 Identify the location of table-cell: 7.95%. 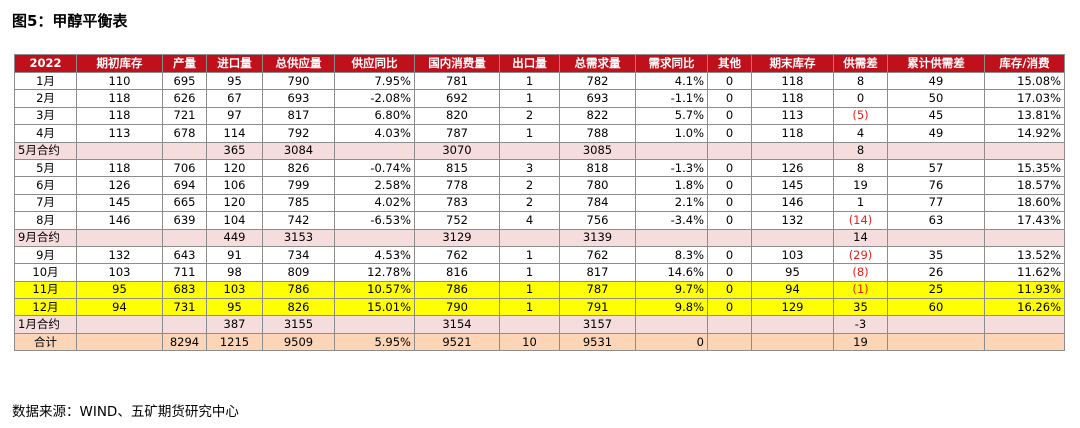
(374, 81).